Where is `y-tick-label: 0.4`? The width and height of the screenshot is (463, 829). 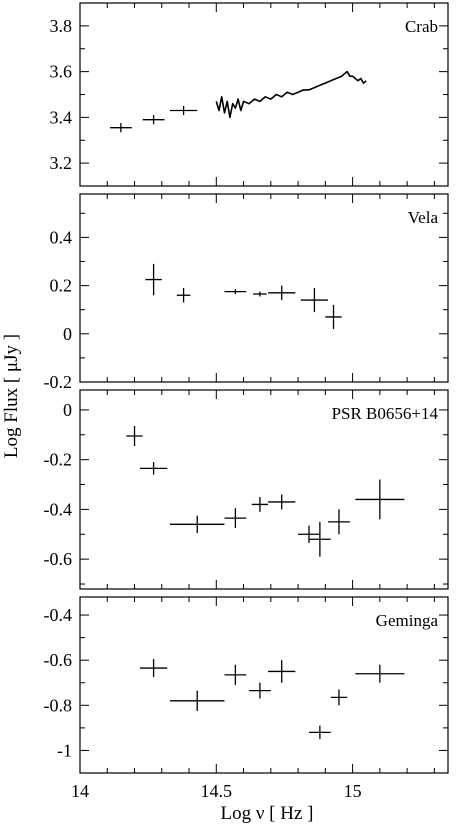 y-tick-label: 0.4 is located at coordinates (61, 237).